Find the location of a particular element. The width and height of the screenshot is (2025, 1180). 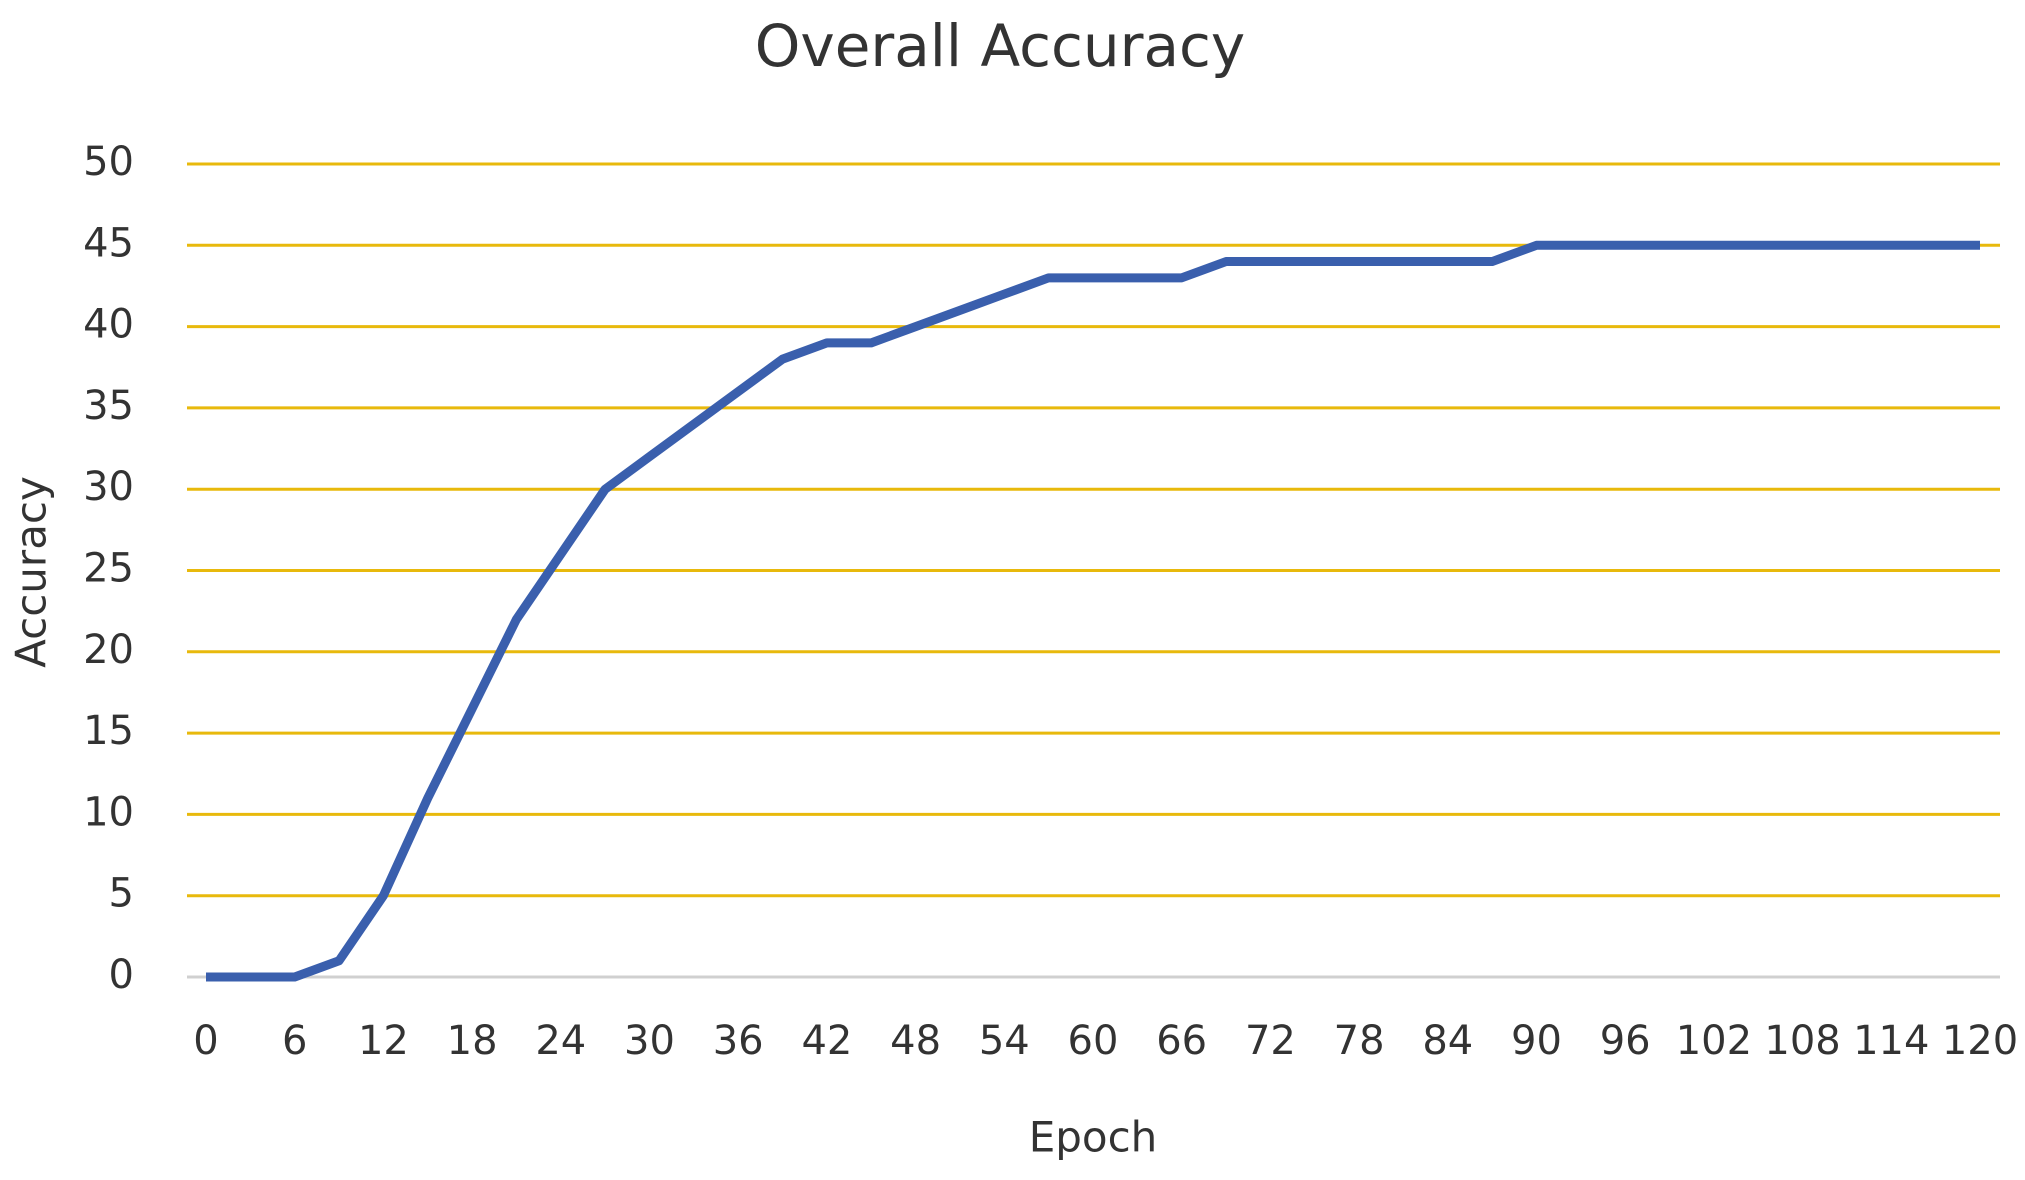

x-tick-label: 30 is located at coordinates (649, 1041).